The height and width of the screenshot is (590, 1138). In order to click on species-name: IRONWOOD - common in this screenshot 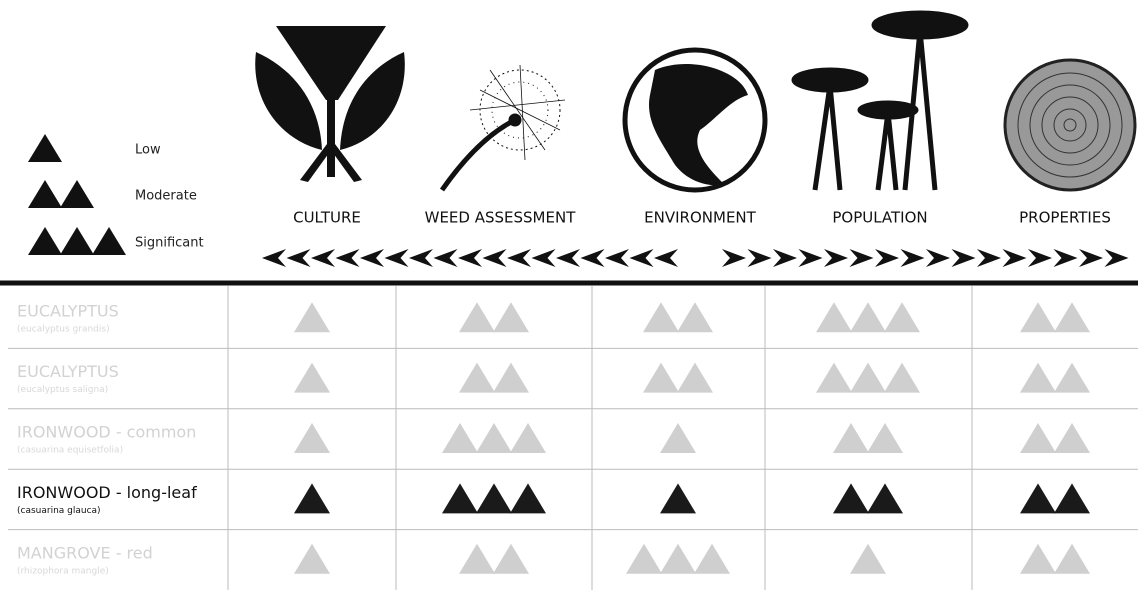, I will do `click(106, 432)`.